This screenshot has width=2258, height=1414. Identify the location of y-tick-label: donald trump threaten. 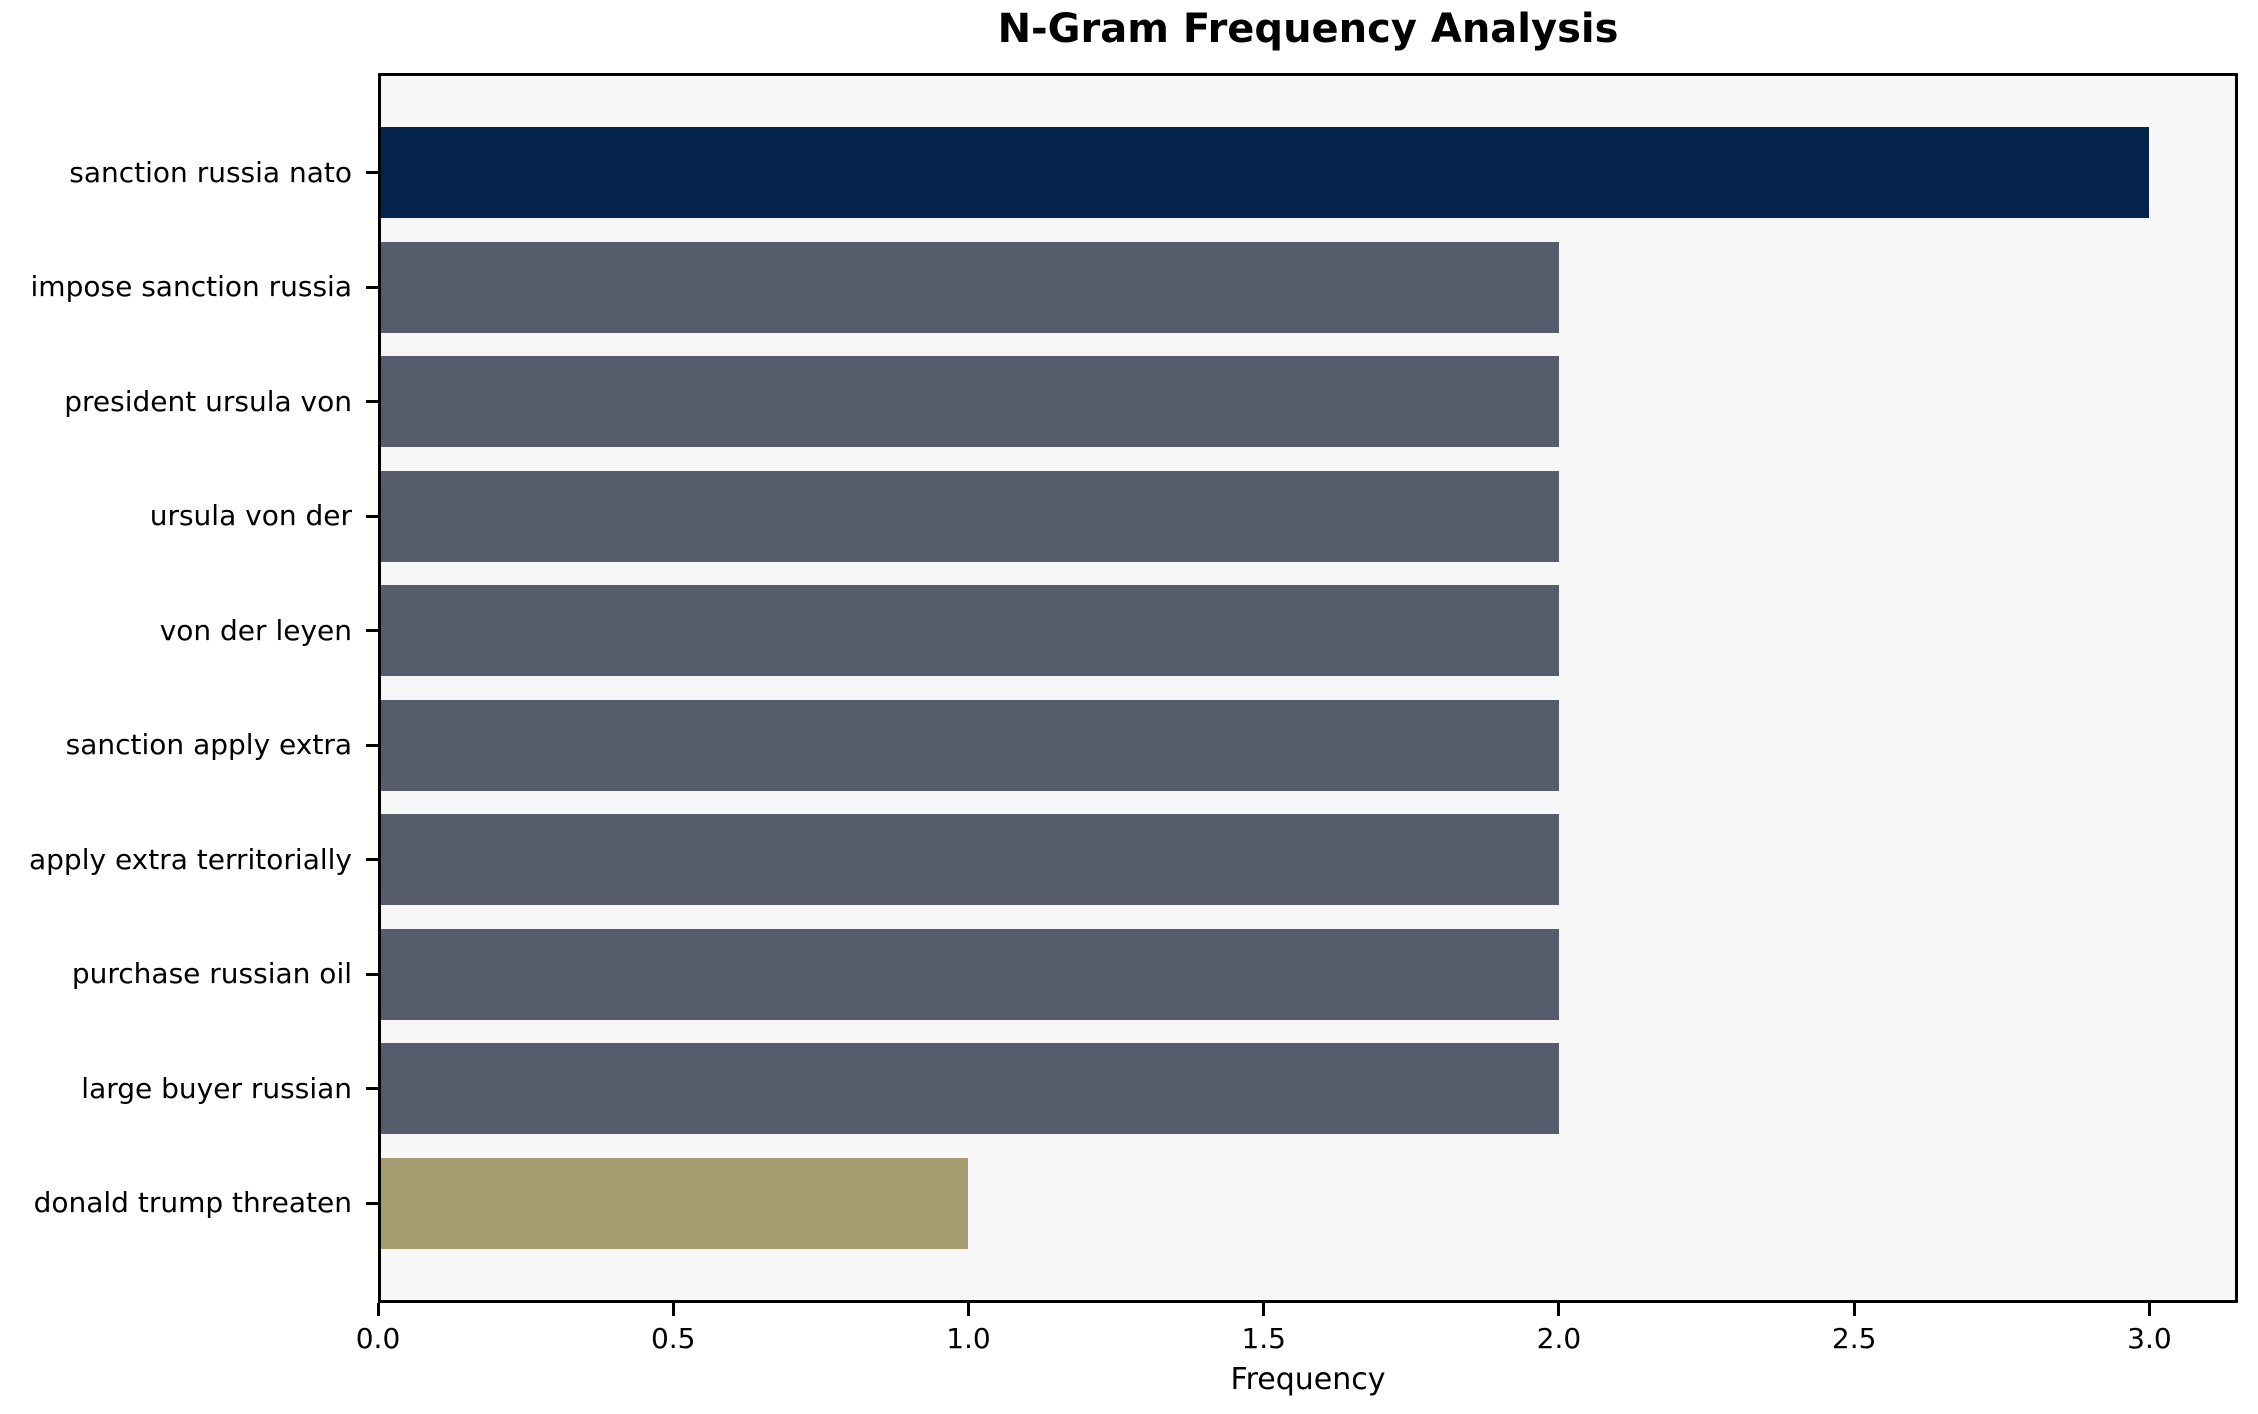
(192, 1202).